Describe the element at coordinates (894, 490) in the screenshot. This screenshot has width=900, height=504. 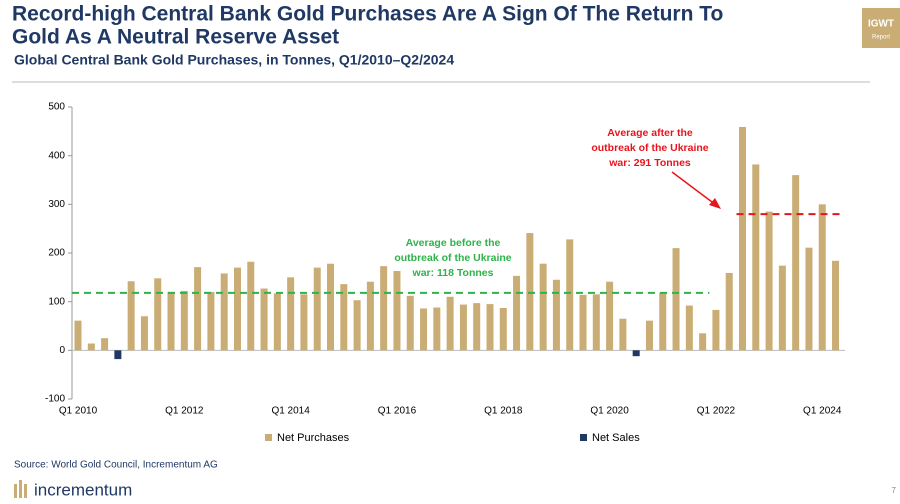
I see `page-number: 7` at that location.